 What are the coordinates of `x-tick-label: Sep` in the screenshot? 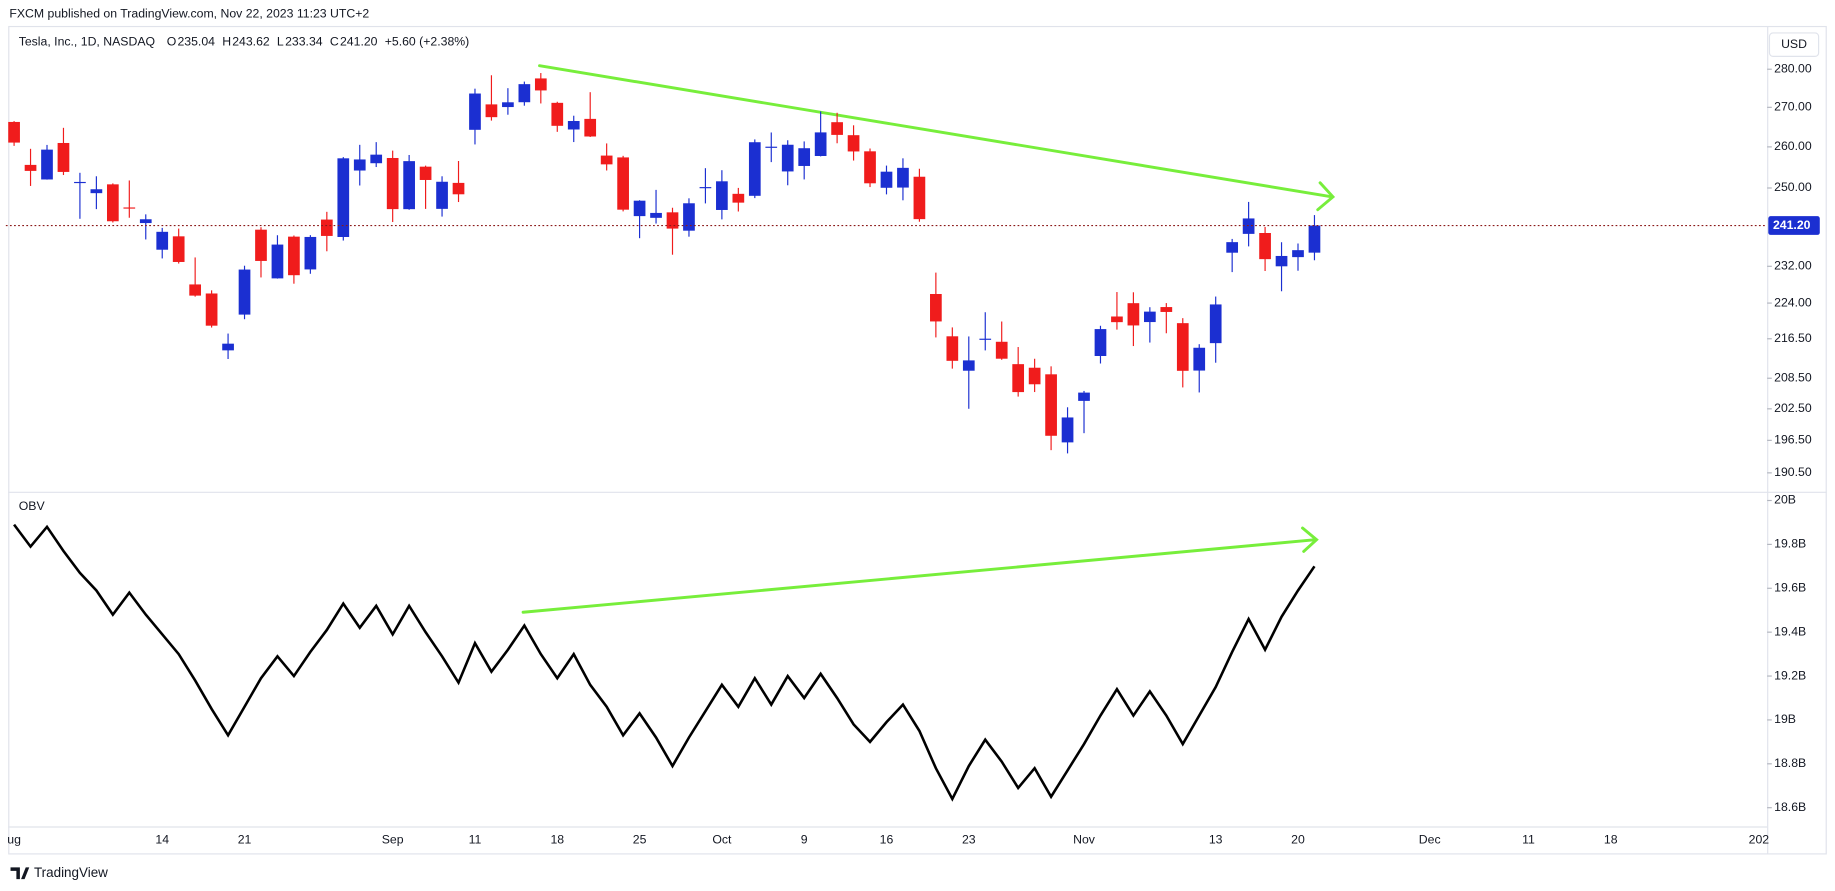 It's located at (393, 840).